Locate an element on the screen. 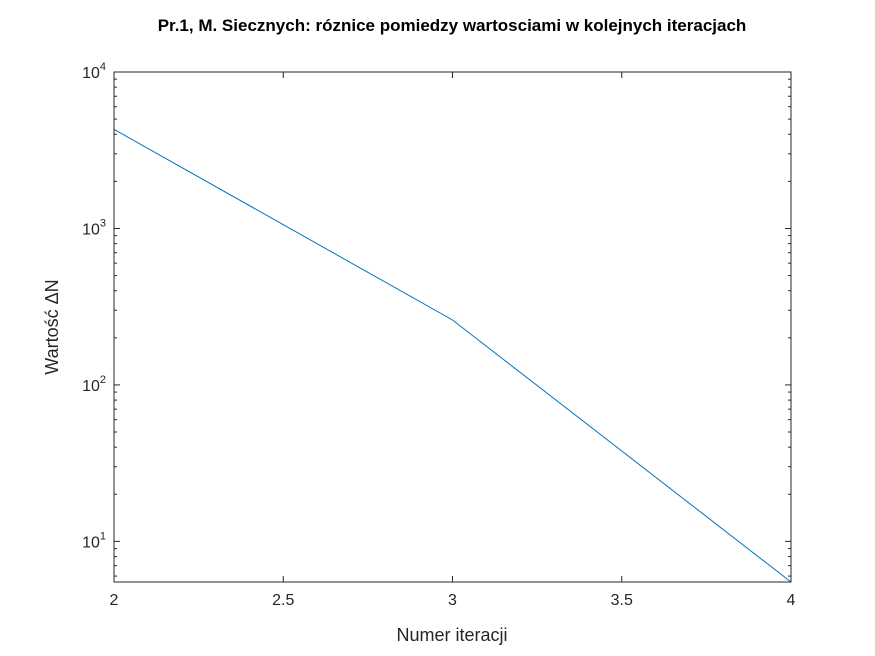 The image size is (875, 656). x-tick-label: 3.5 is located at coordinates (622, 600).